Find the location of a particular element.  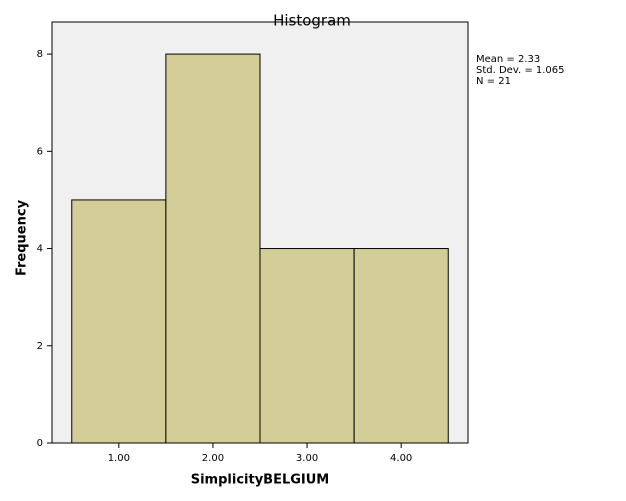

chart-title: Histogram is located at coordinates (312, 21).